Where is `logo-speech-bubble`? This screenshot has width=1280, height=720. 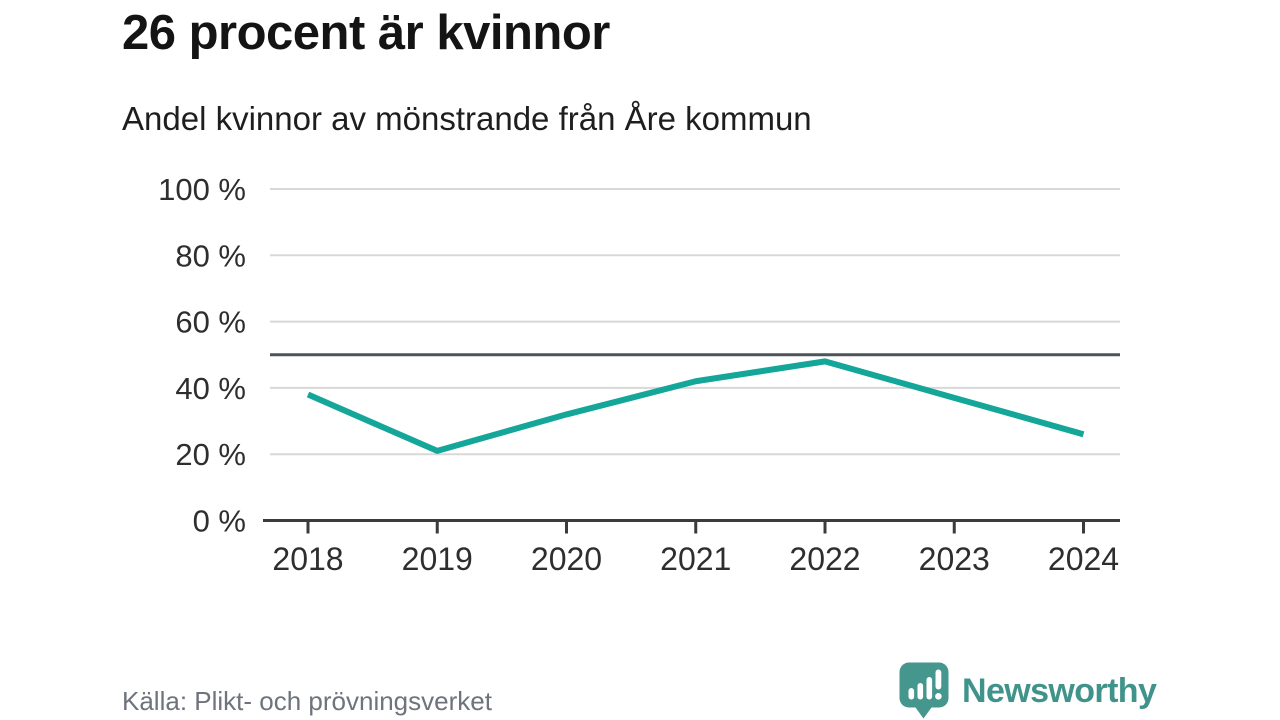 logo-speech-bubble is located at coordinates (924, 690).